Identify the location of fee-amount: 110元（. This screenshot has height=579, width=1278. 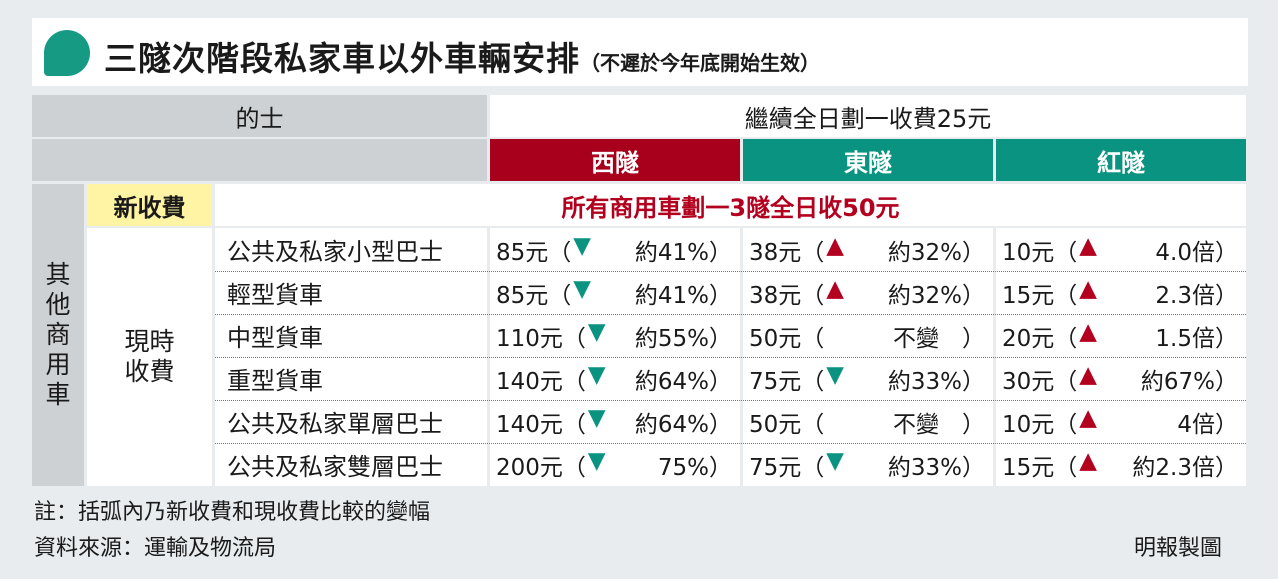
(541, 338).